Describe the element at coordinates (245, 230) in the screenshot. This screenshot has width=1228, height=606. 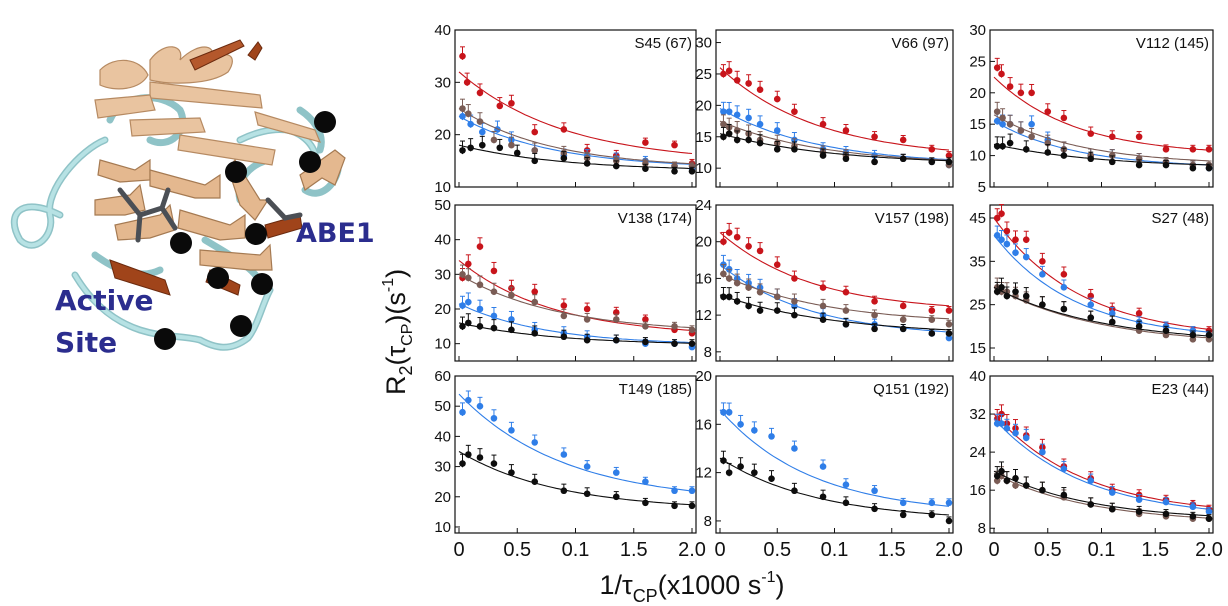
I see `residue-spheres` at that location.